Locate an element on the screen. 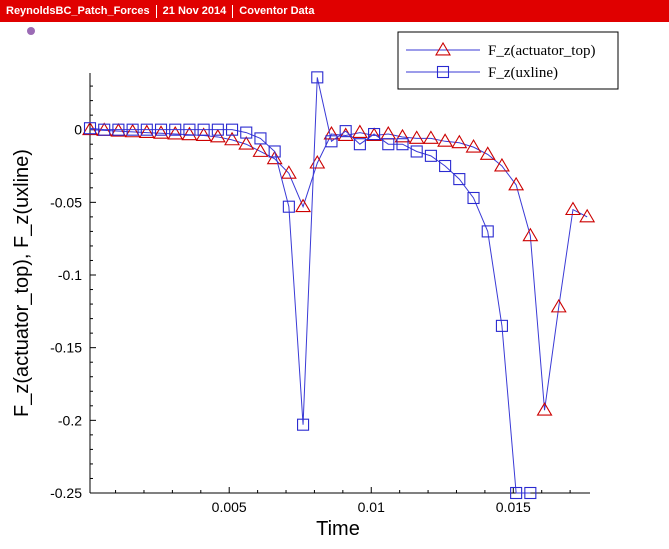  y-tick-label: -0.05 is located at coordinates (66, 202).